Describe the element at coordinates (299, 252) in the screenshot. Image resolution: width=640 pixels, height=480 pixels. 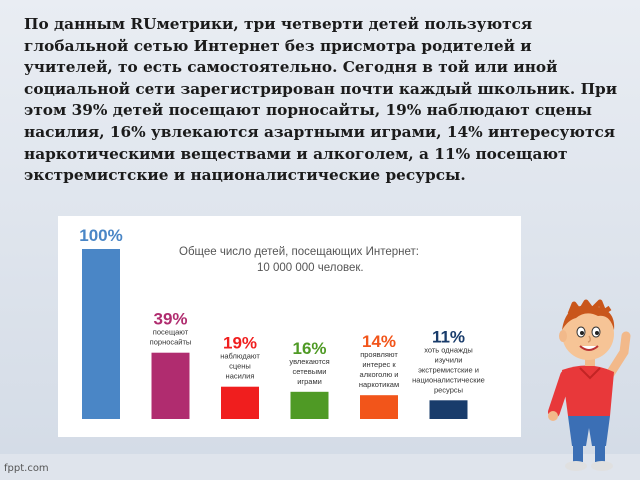
I see `chart-title-line1: Общее число детей, посещающих Интернет:` at that location.